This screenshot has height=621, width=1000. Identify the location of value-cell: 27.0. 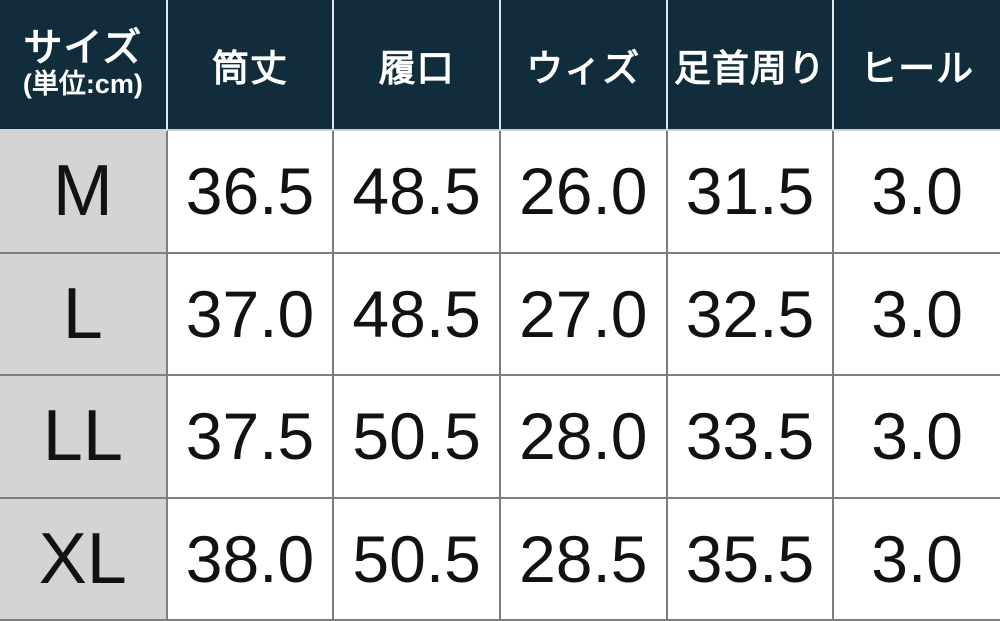
(583, 314).